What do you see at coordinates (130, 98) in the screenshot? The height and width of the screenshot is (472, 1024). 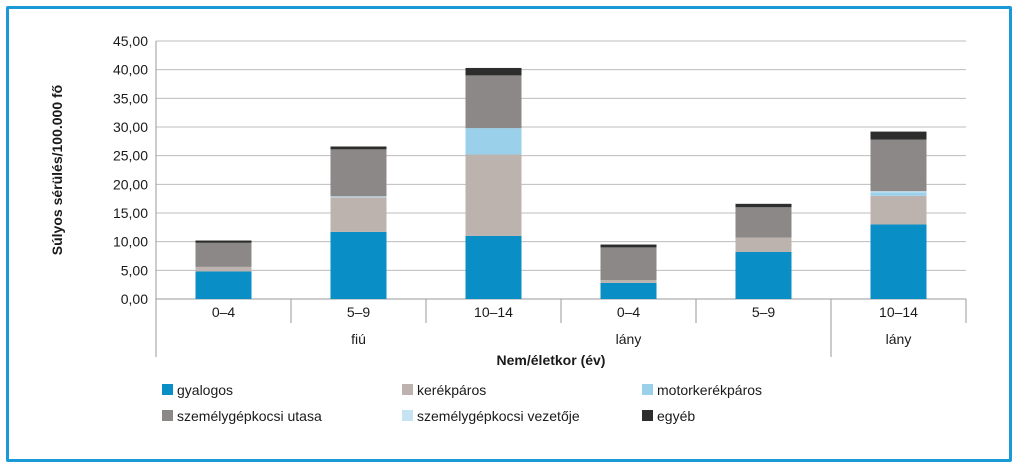 I see `y-tick-label: 35,00` at bounding box center [130, 98].